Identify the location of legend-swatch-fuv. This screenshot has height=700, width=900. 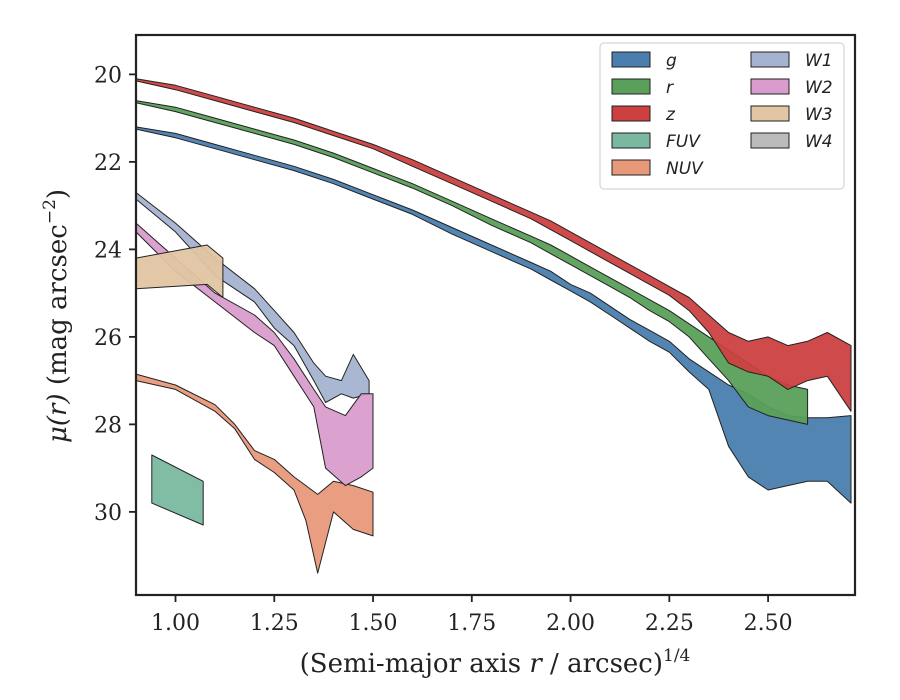
(631, 140).